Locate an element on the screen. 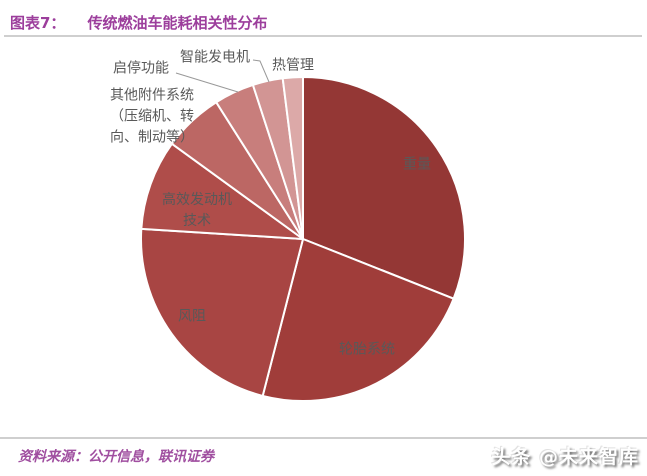 Image resolution: width=647 pixels, height=476 pixels. figure-number: 图表7： is located at coordinates (38, 23).